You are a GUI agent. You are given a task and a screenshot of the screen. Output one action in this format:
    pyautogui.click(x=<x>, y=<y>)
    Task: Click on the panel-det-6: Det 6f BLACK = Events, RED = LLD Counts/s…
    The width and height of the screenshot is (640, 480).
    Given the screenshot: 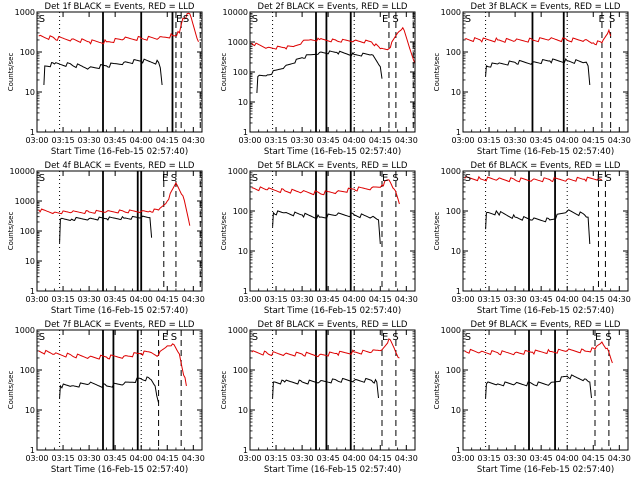 What is the action you would take?
    pyautogui.click(x=532, y=238)
    